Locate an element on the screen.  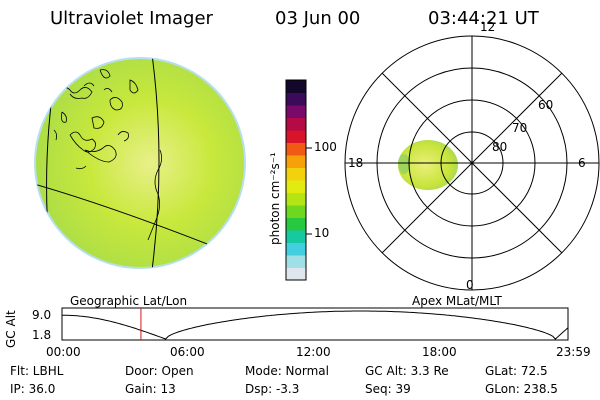
colorbar-tick-10: 10 is located at coordinates (322, 233).